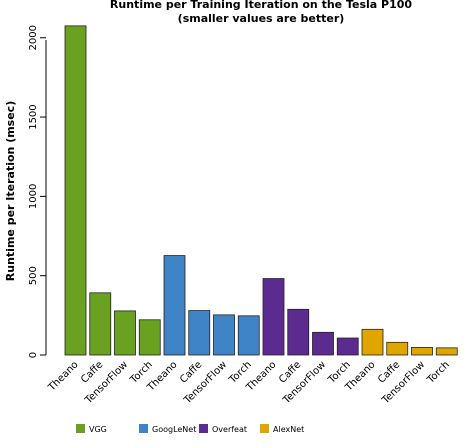 The height and width of the screenshot is (448, 474). I want to click on bar-alexnet-torch, so click(446, 351).